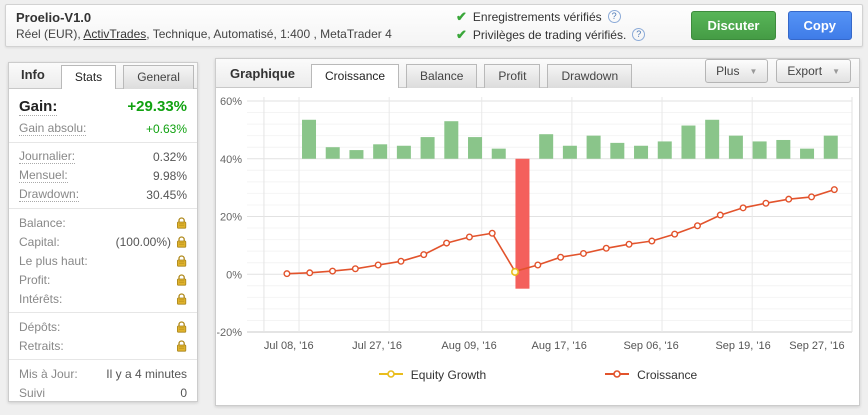  What do you see at coordinates (432, 375) in the screenshot?
I see `legend-item-equity-growth: Equity Growth` at bounding box center [432, 375].